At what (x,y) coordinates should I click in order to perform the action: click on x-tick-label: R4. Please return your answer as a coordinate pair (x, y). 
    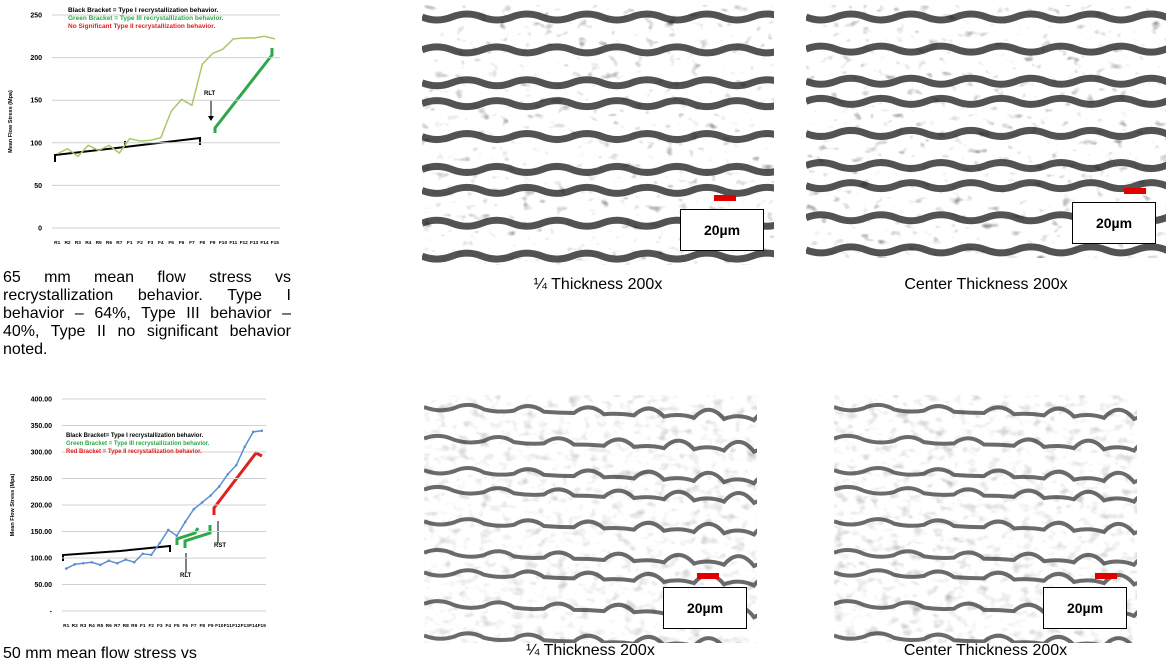
    Looking at the image, I should click on (92, 626).